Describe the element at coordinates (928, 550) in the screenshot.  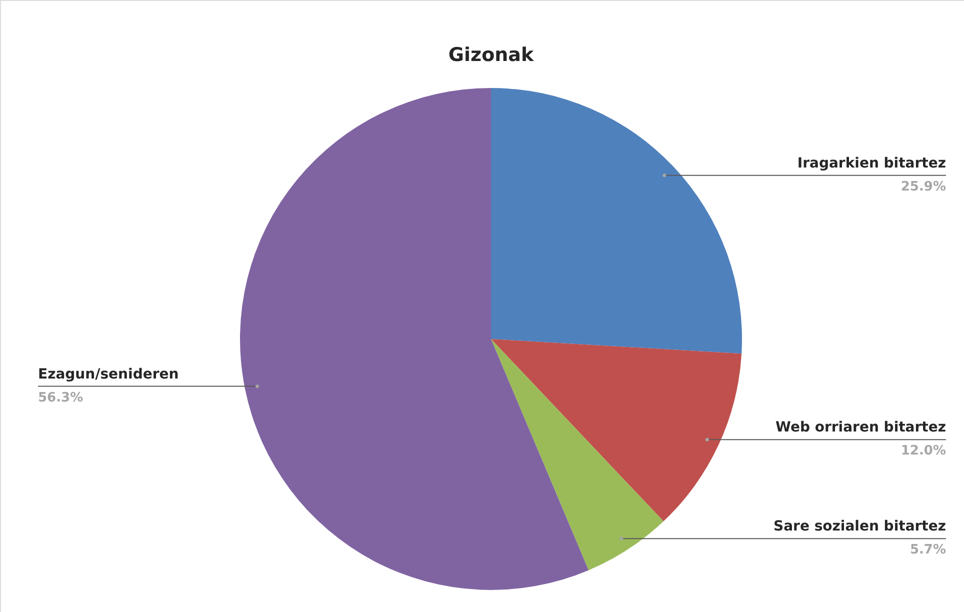
I see `data-label: 5.7%` at that location.